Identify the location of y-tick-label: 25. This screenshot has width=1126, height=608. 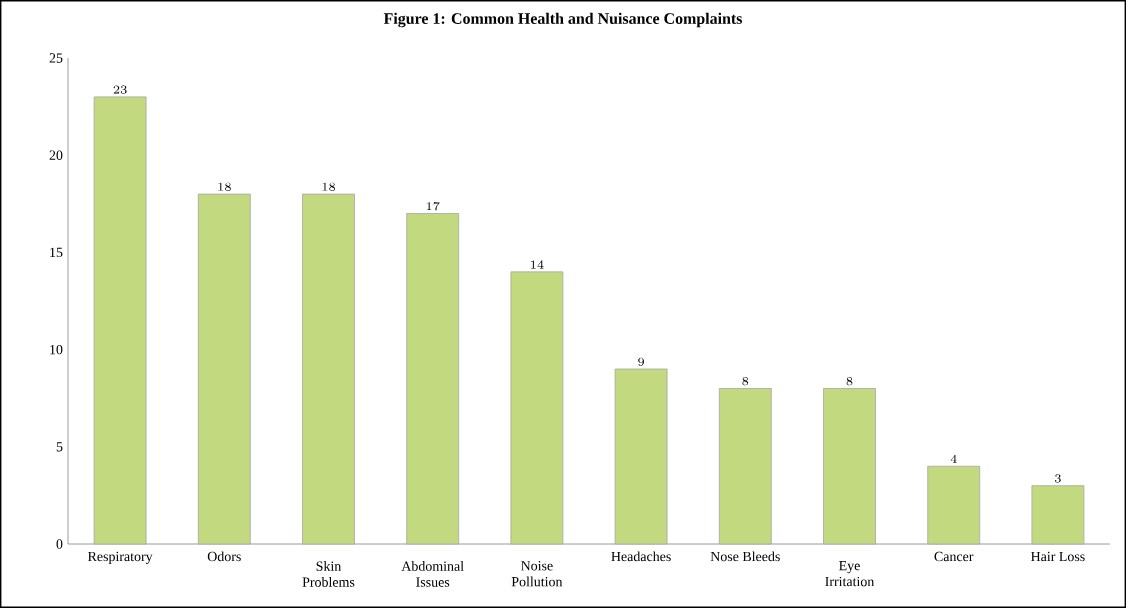
(56, 58).